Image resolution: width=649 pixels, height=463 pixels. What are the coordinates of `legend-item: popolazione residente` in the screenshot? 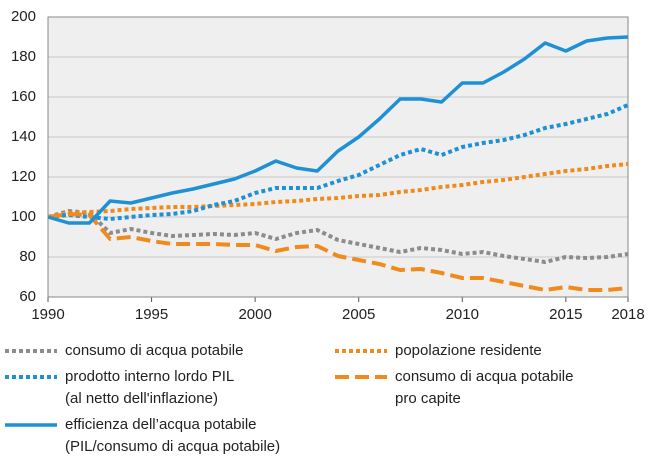 It's located at (489, 351).